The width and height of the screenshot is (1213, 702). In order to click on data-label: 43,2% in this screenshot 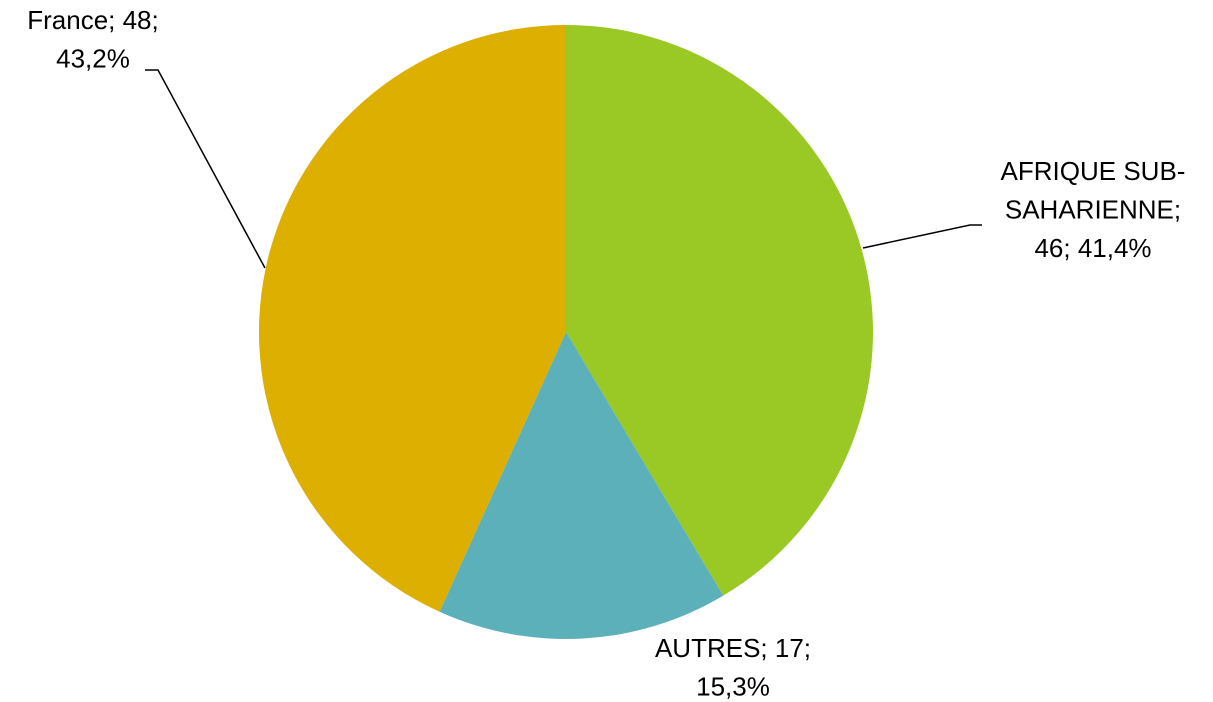, I will do `click(93, 58)`.